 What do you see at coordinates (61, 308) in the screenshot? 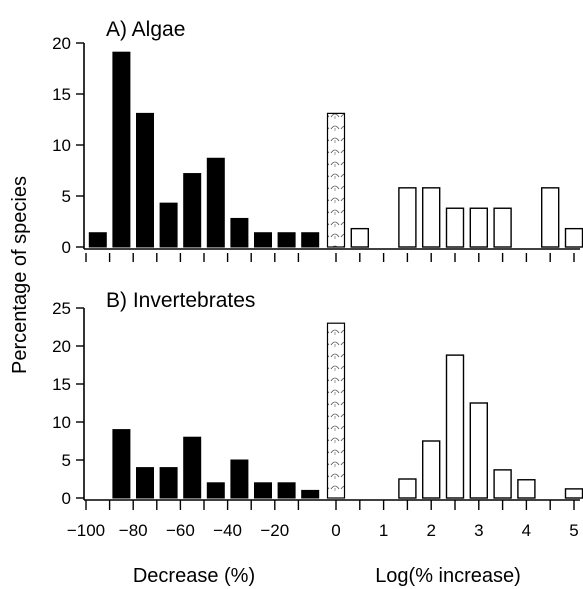
I see `y-tick-label: 25` at bounding box center [61, 308].